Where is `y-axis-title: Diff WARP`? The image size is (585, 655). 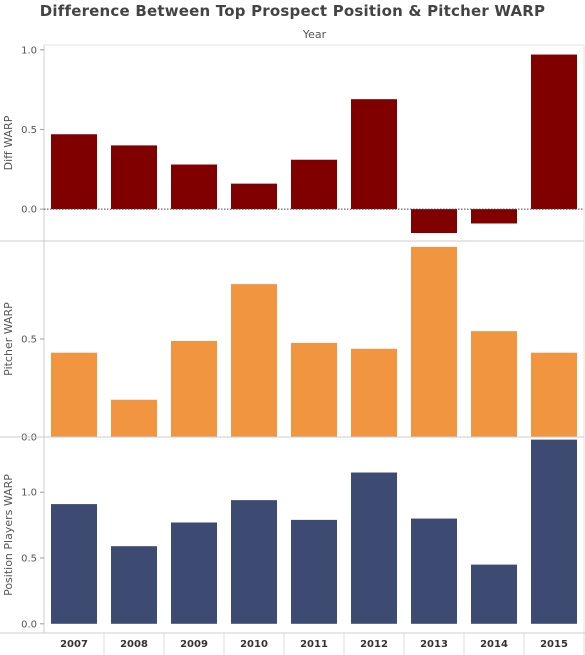 y-axis-title: Diff WARP is located at coordinates (8, 142).